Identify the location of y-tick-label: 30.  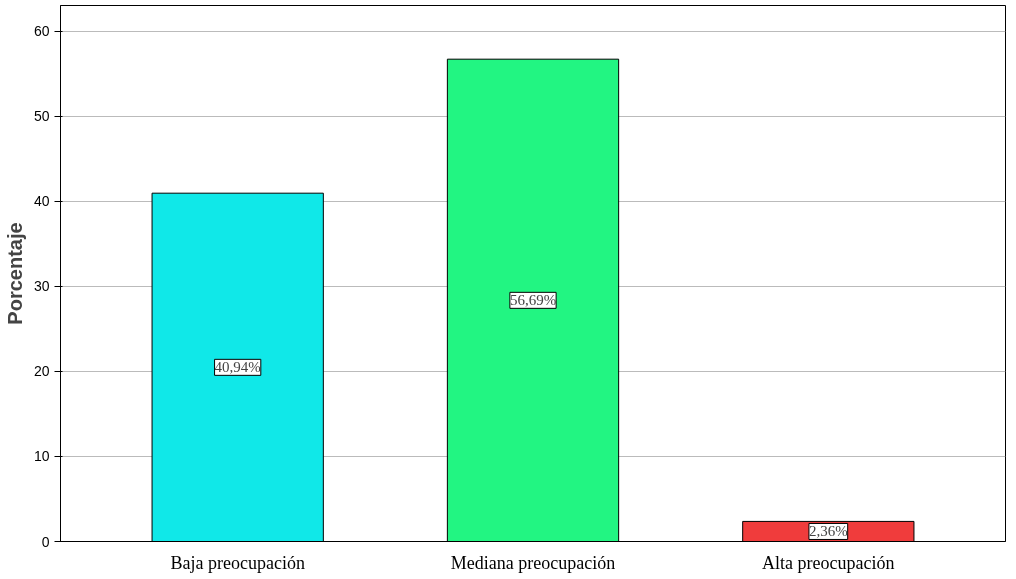
(41, 286).